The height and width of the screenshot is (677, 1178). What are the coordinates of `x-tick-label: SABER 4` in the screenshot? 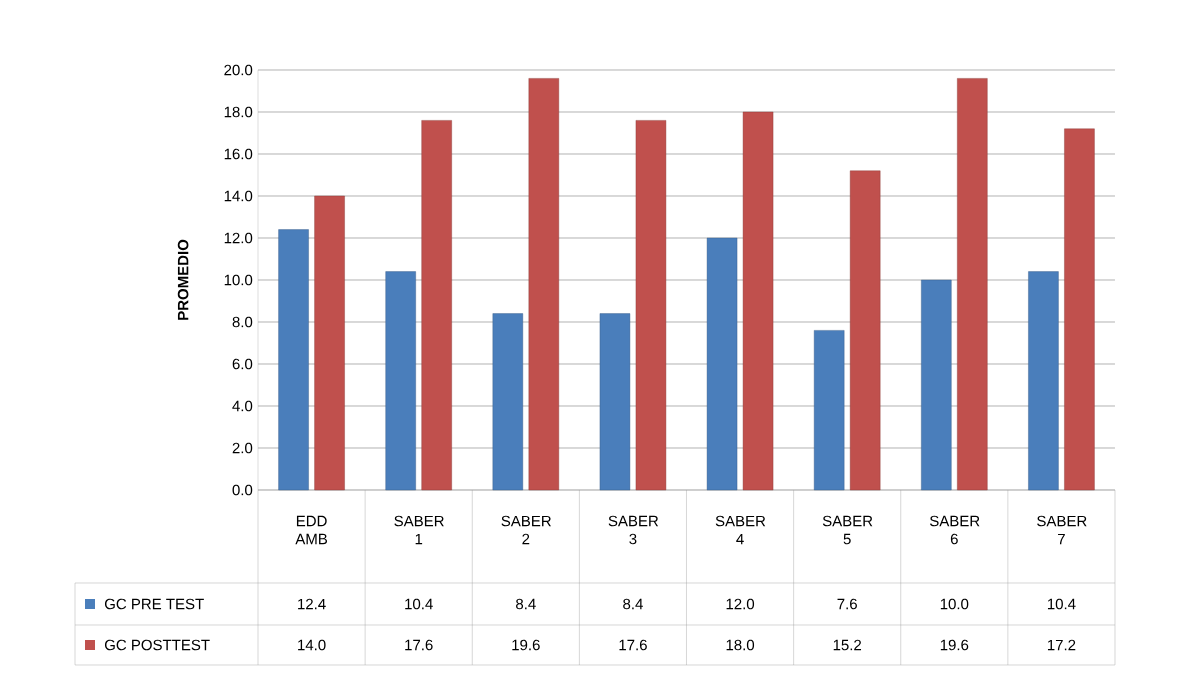 It's located at (740, 530).